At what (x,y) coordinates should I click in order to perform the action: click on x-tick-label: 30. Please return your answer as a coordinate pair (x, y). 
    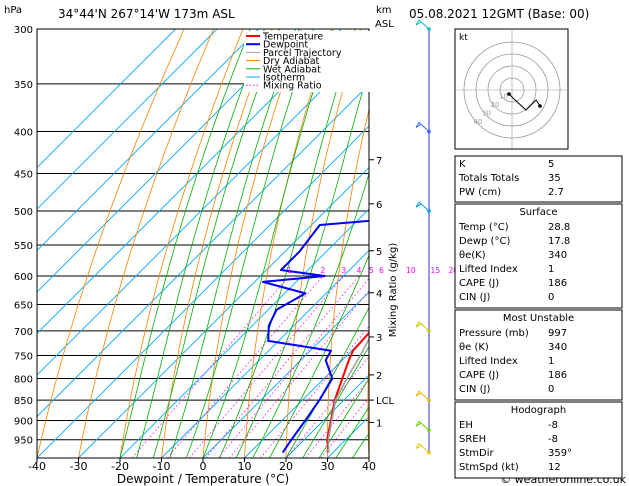
    Looking at the image, I should click on (328, 466).